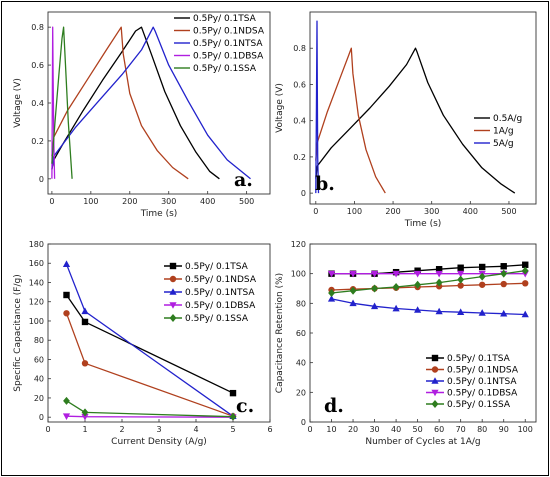  Describe the element at coordinates (173, 291) in the screenshot. I see `panel-c-legend-marker-0-5py-0-1ntsa` at that location.